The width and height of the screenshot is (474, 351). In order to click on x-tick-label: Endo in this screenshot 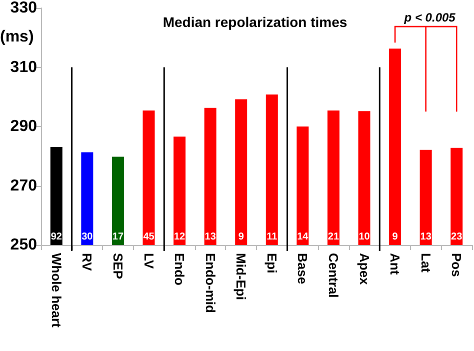, I will do `click(180, 269)`.